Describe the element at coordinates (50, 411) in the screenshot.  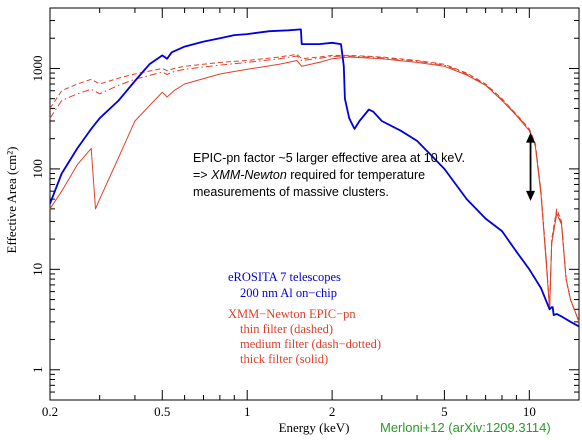
I see `x-tick-label: 0.2` at that location.